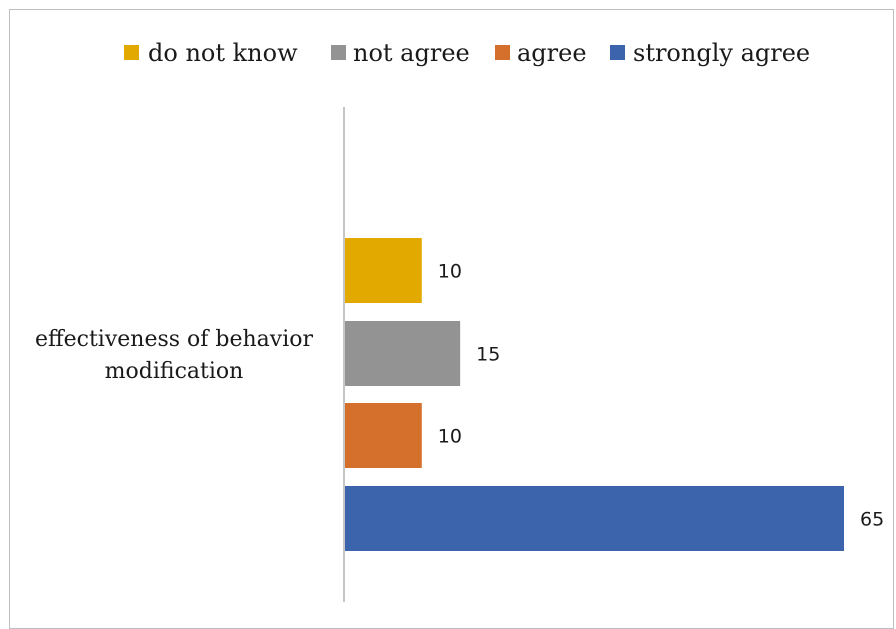 The height and width of the screenshot is (629, 896). Describe the element at coordinates (502, 52) in the screenshot. I see `legend-swatch-agree` at that location.